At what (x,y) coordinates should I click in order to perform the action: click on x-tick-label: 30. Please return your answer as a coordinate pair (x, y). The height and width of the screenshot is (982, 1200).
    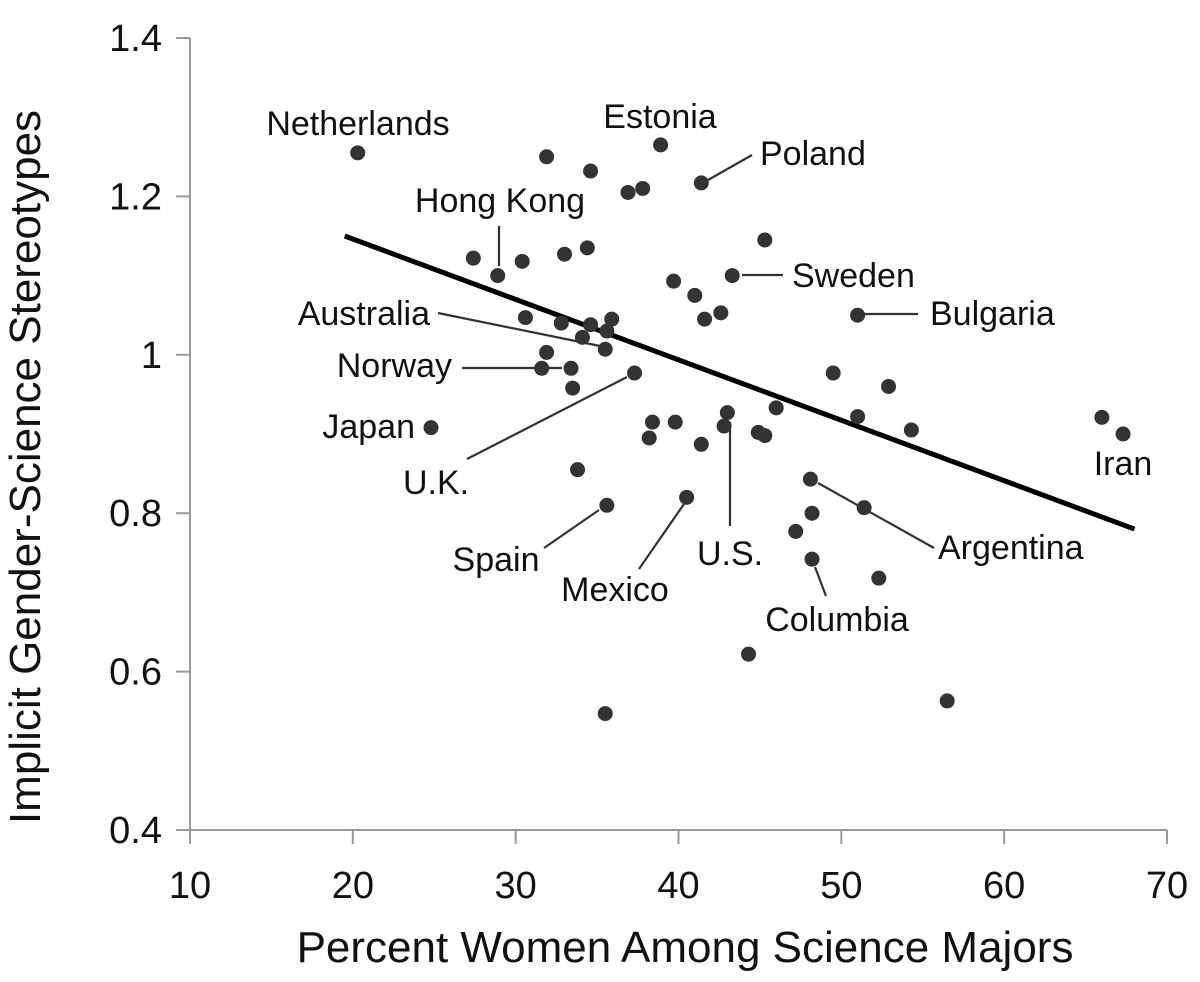
    Looking at the image, I should click on (516, 886).